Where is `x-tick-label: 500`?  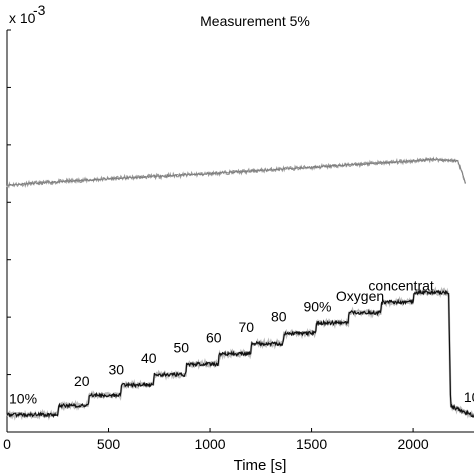 x-tick-label: 500 is located at coordinates (109, 444).